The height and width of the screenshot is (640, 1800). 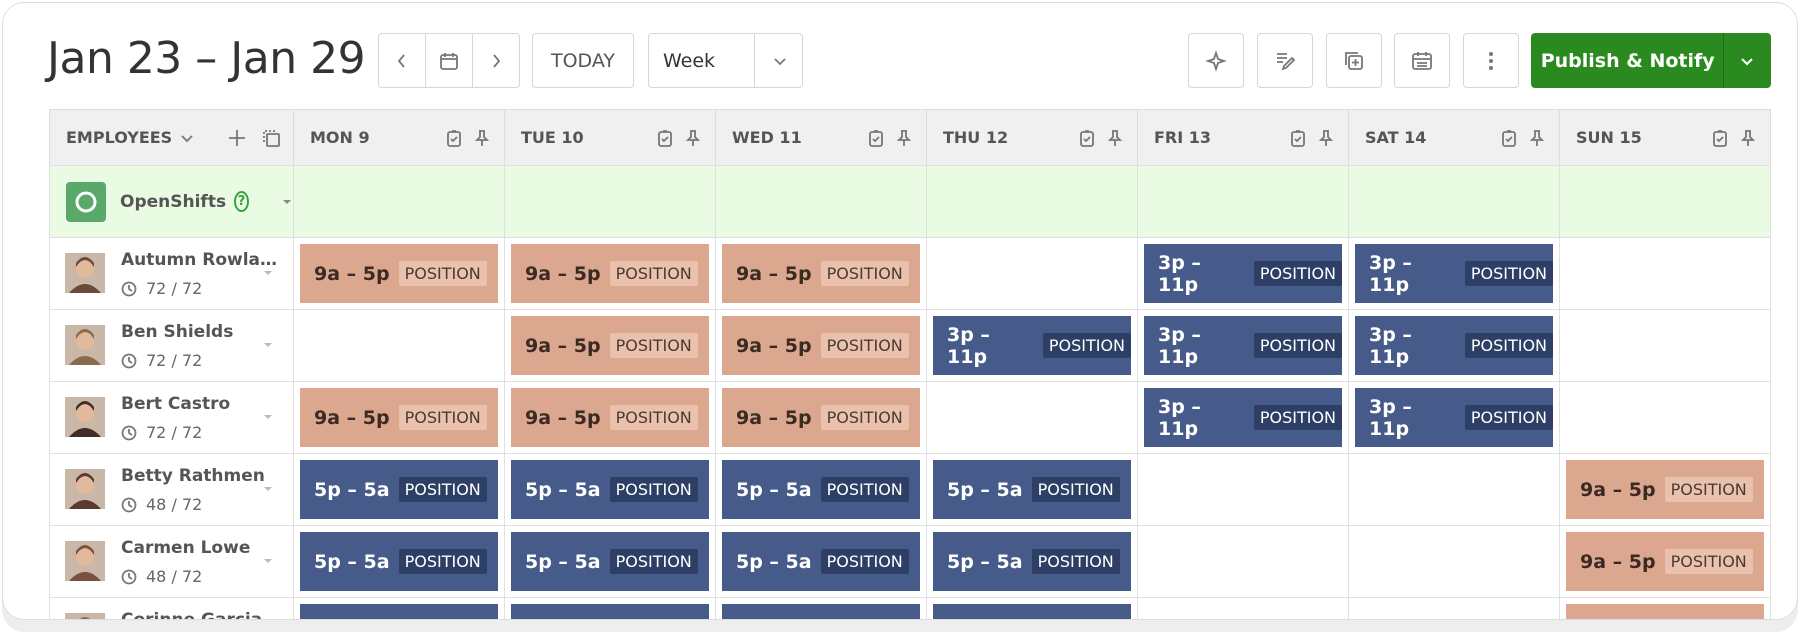 What do you see at coordinates (821, 137) in the screenshot?
I see `day-header: WED 11` at bounding box center [821, 137].